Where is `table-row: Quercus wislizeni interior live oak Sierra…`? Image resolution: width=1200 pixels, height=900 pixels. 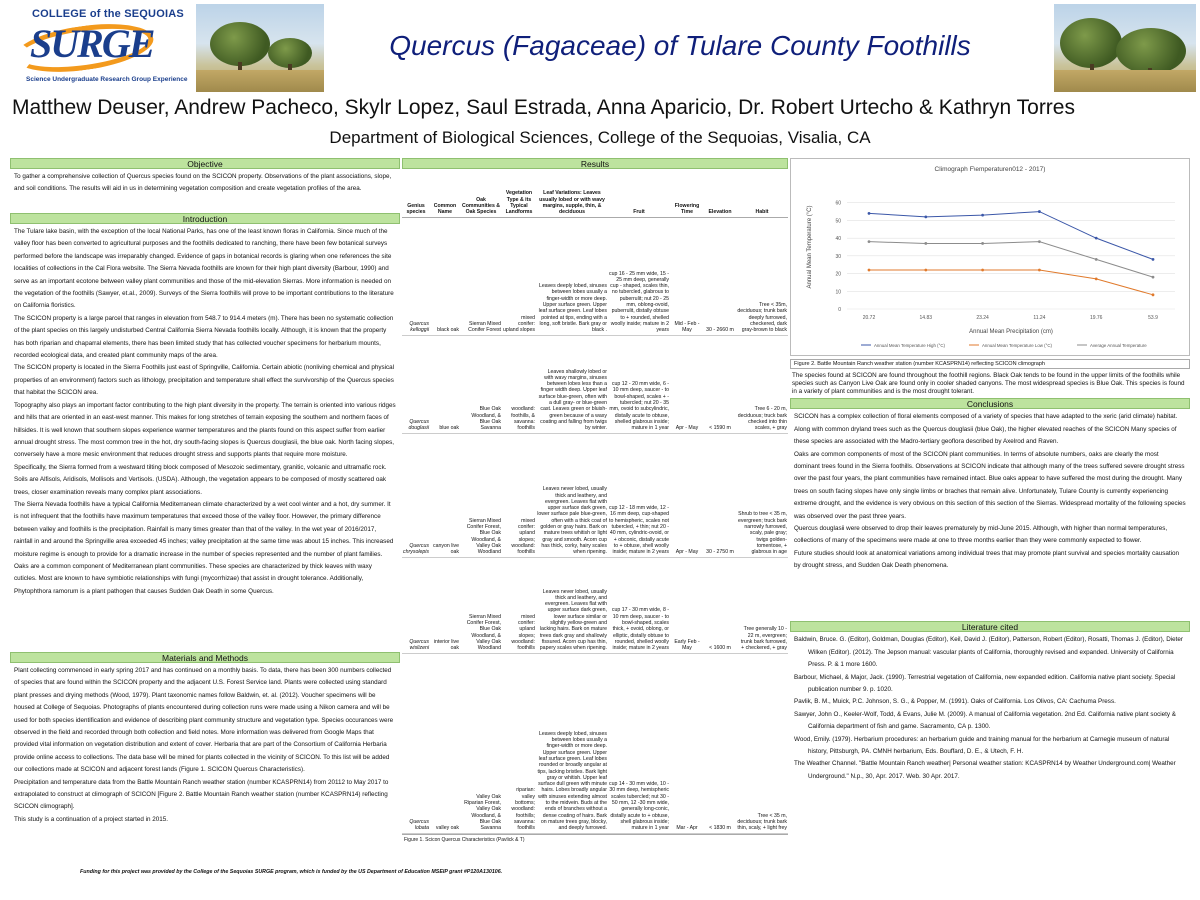 table-row: Quercus wislizeni interior live oak Sierra… is located at coordinates (595, 605).